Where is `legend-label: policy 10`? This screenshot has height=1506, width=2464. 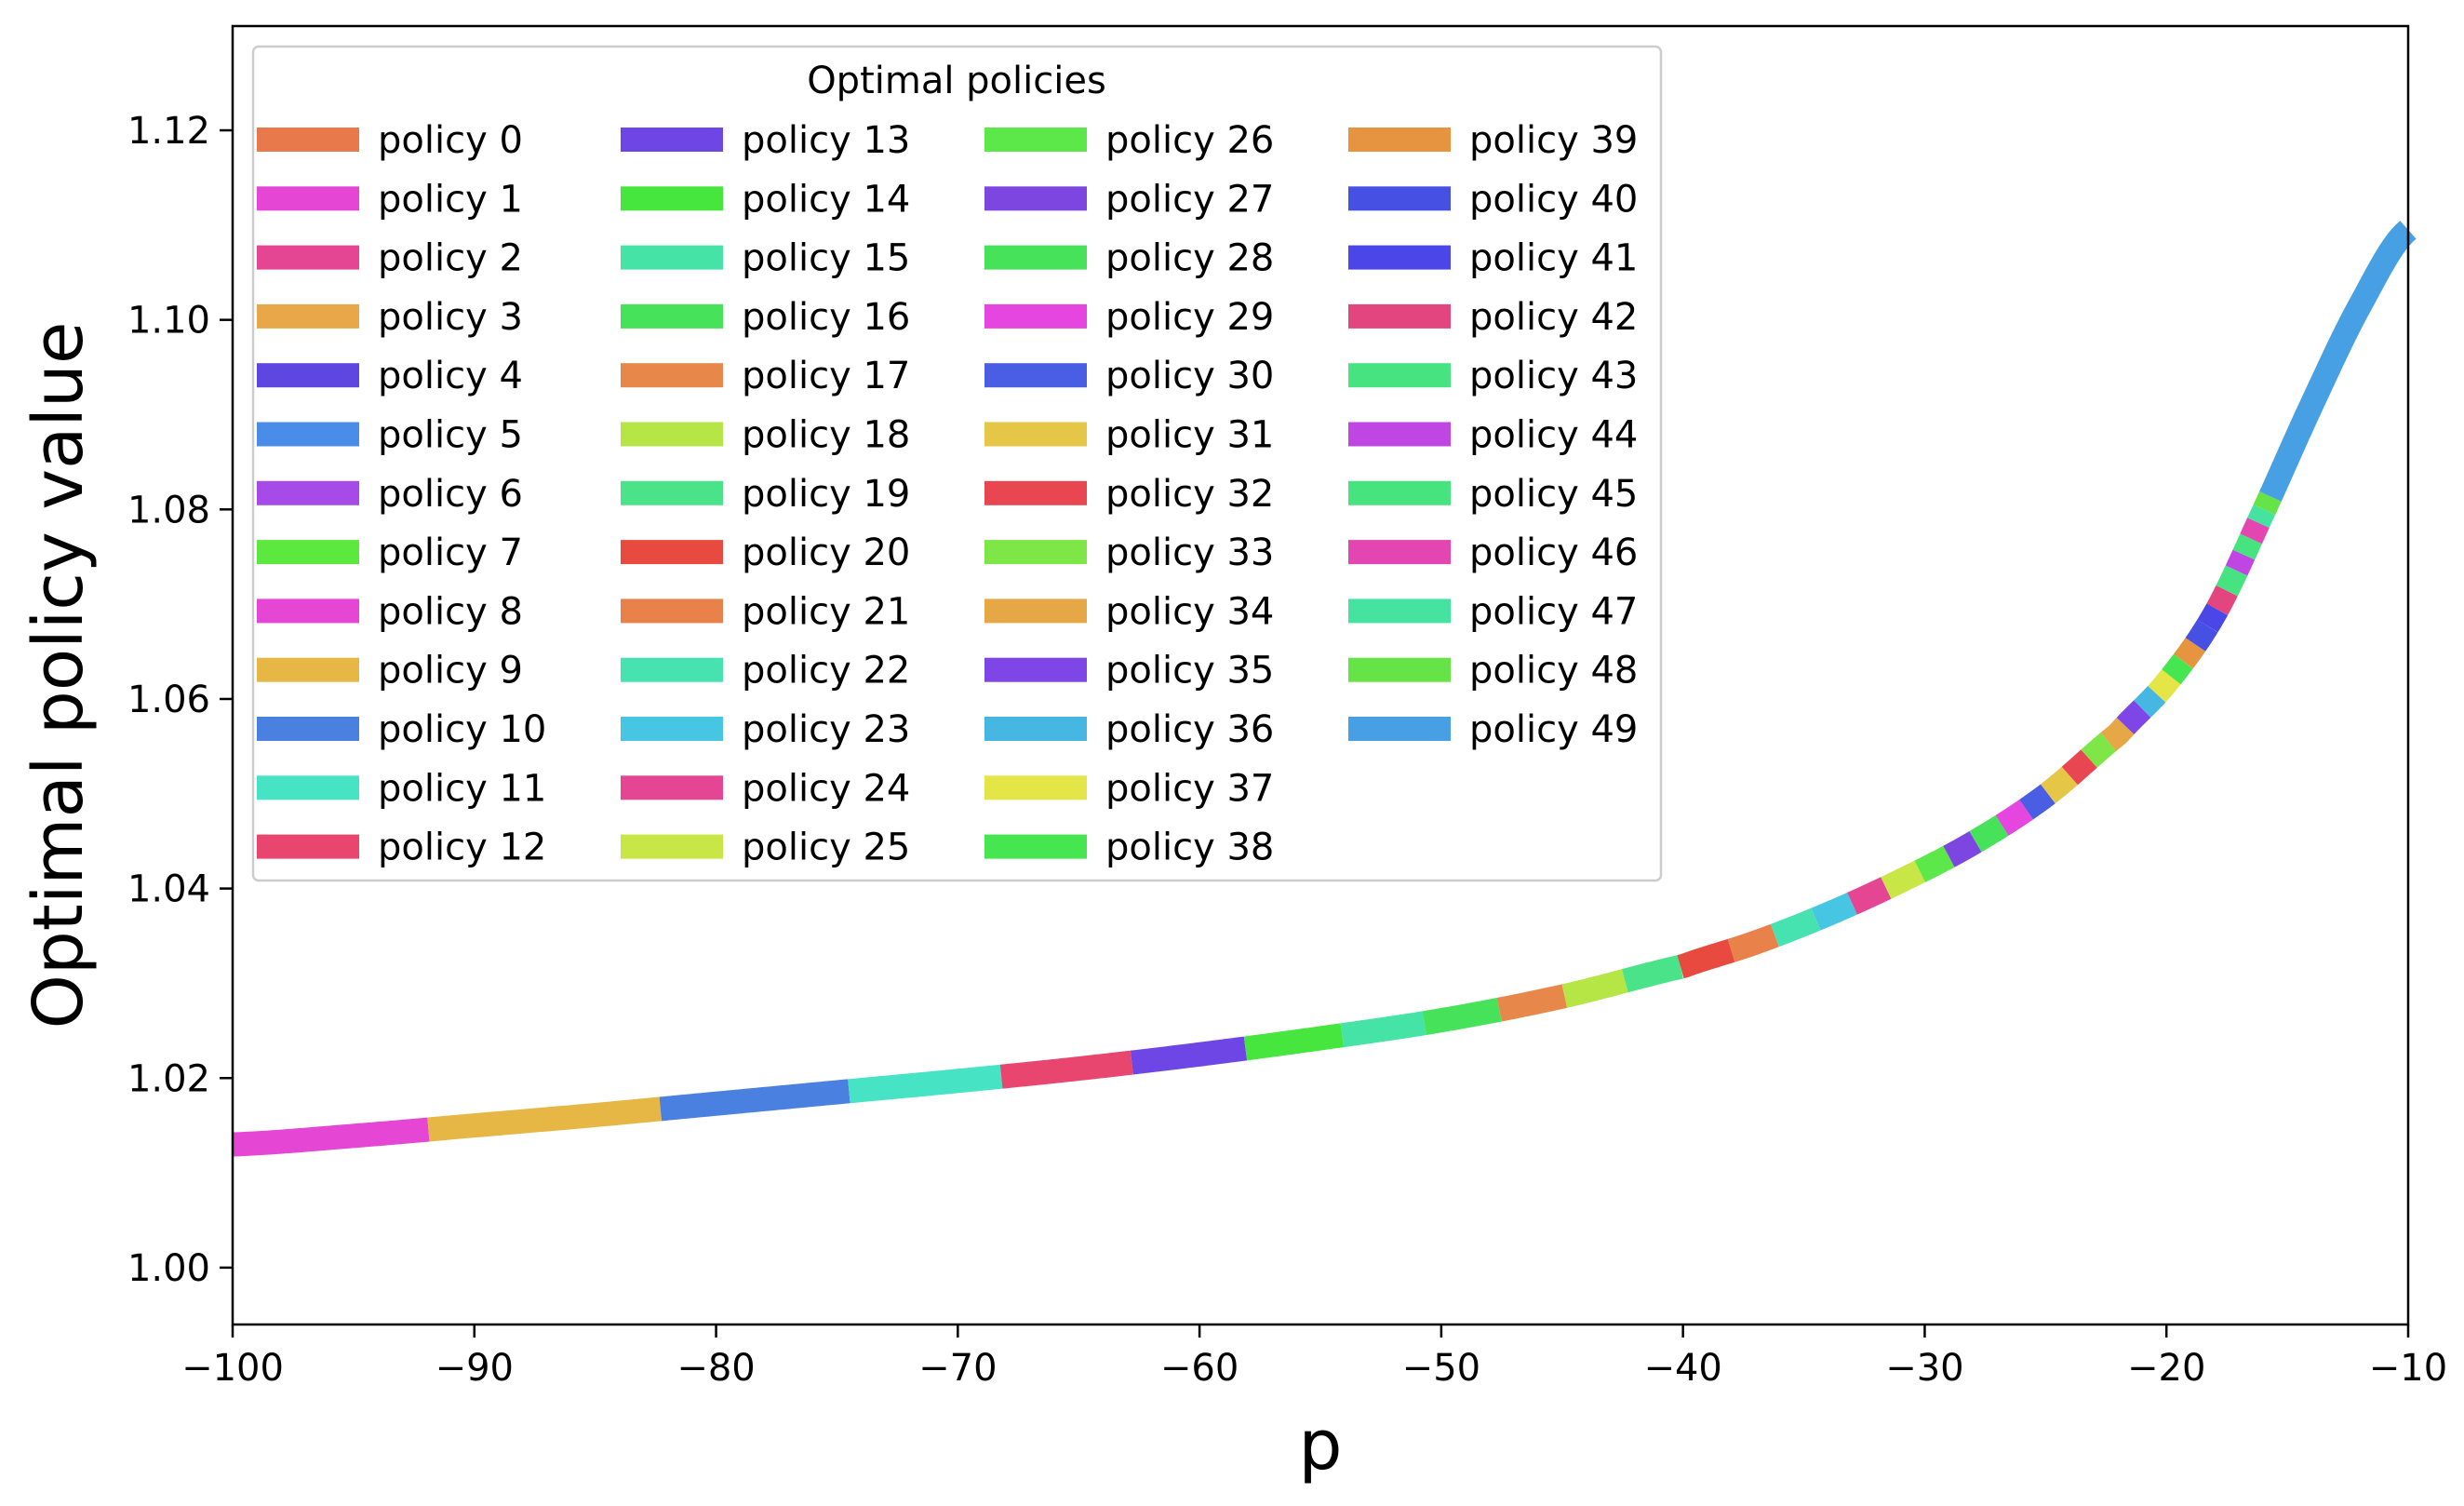 legend-label: policy 10 is located at coordinates (462, 729).